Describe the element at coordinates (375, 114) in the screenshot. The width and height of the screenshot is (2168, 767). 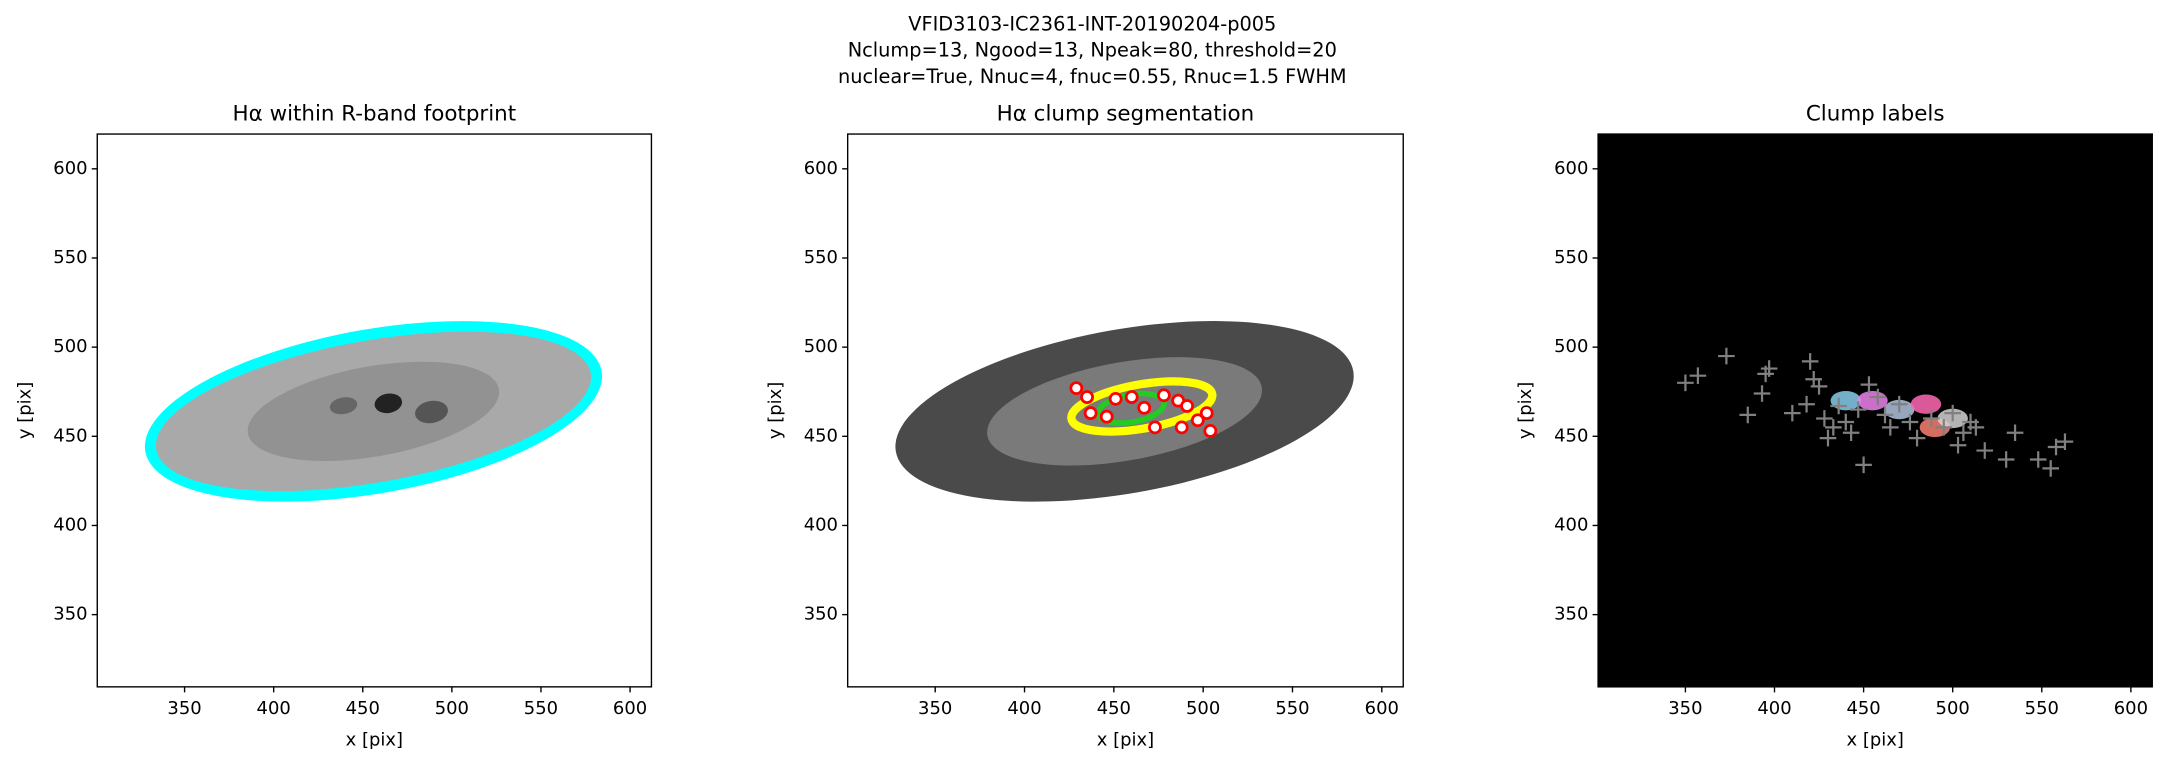
I see `axes-title: Hα within R-band footprint` at that location.